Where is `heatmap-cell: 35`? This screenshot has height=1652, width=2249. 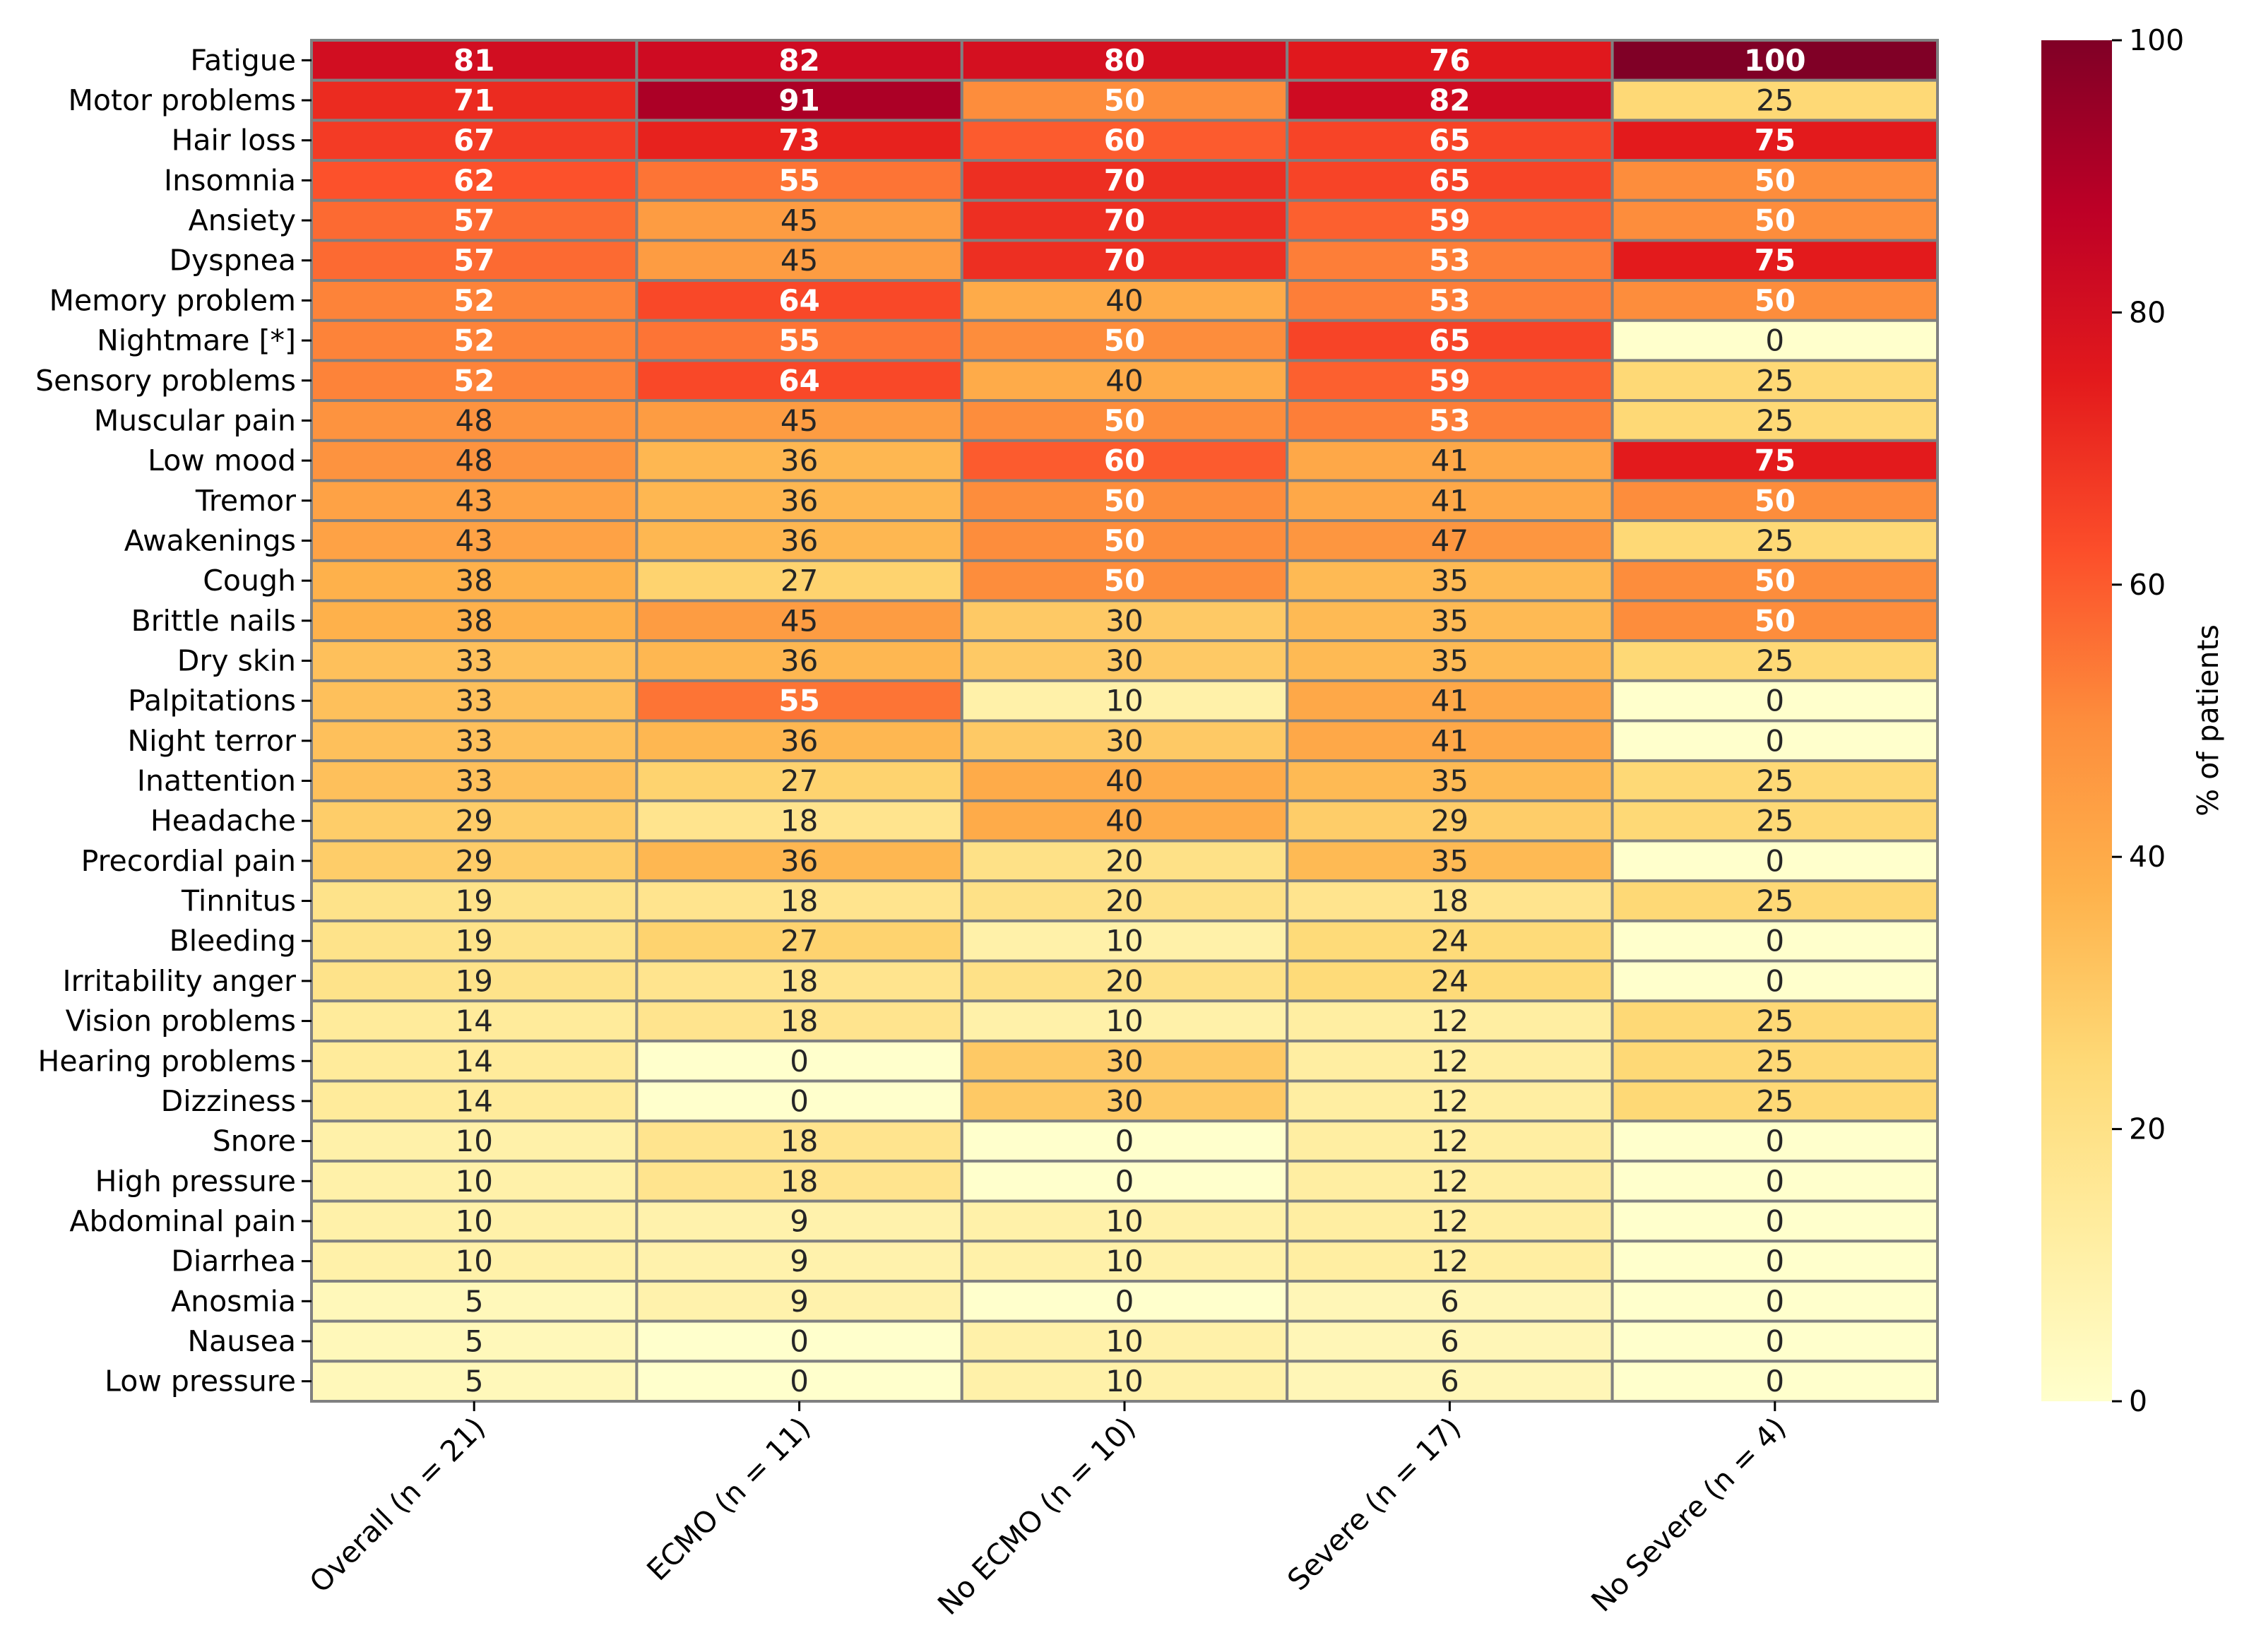 heatmap-cell: 35 is located at coordinates (1450, 660).